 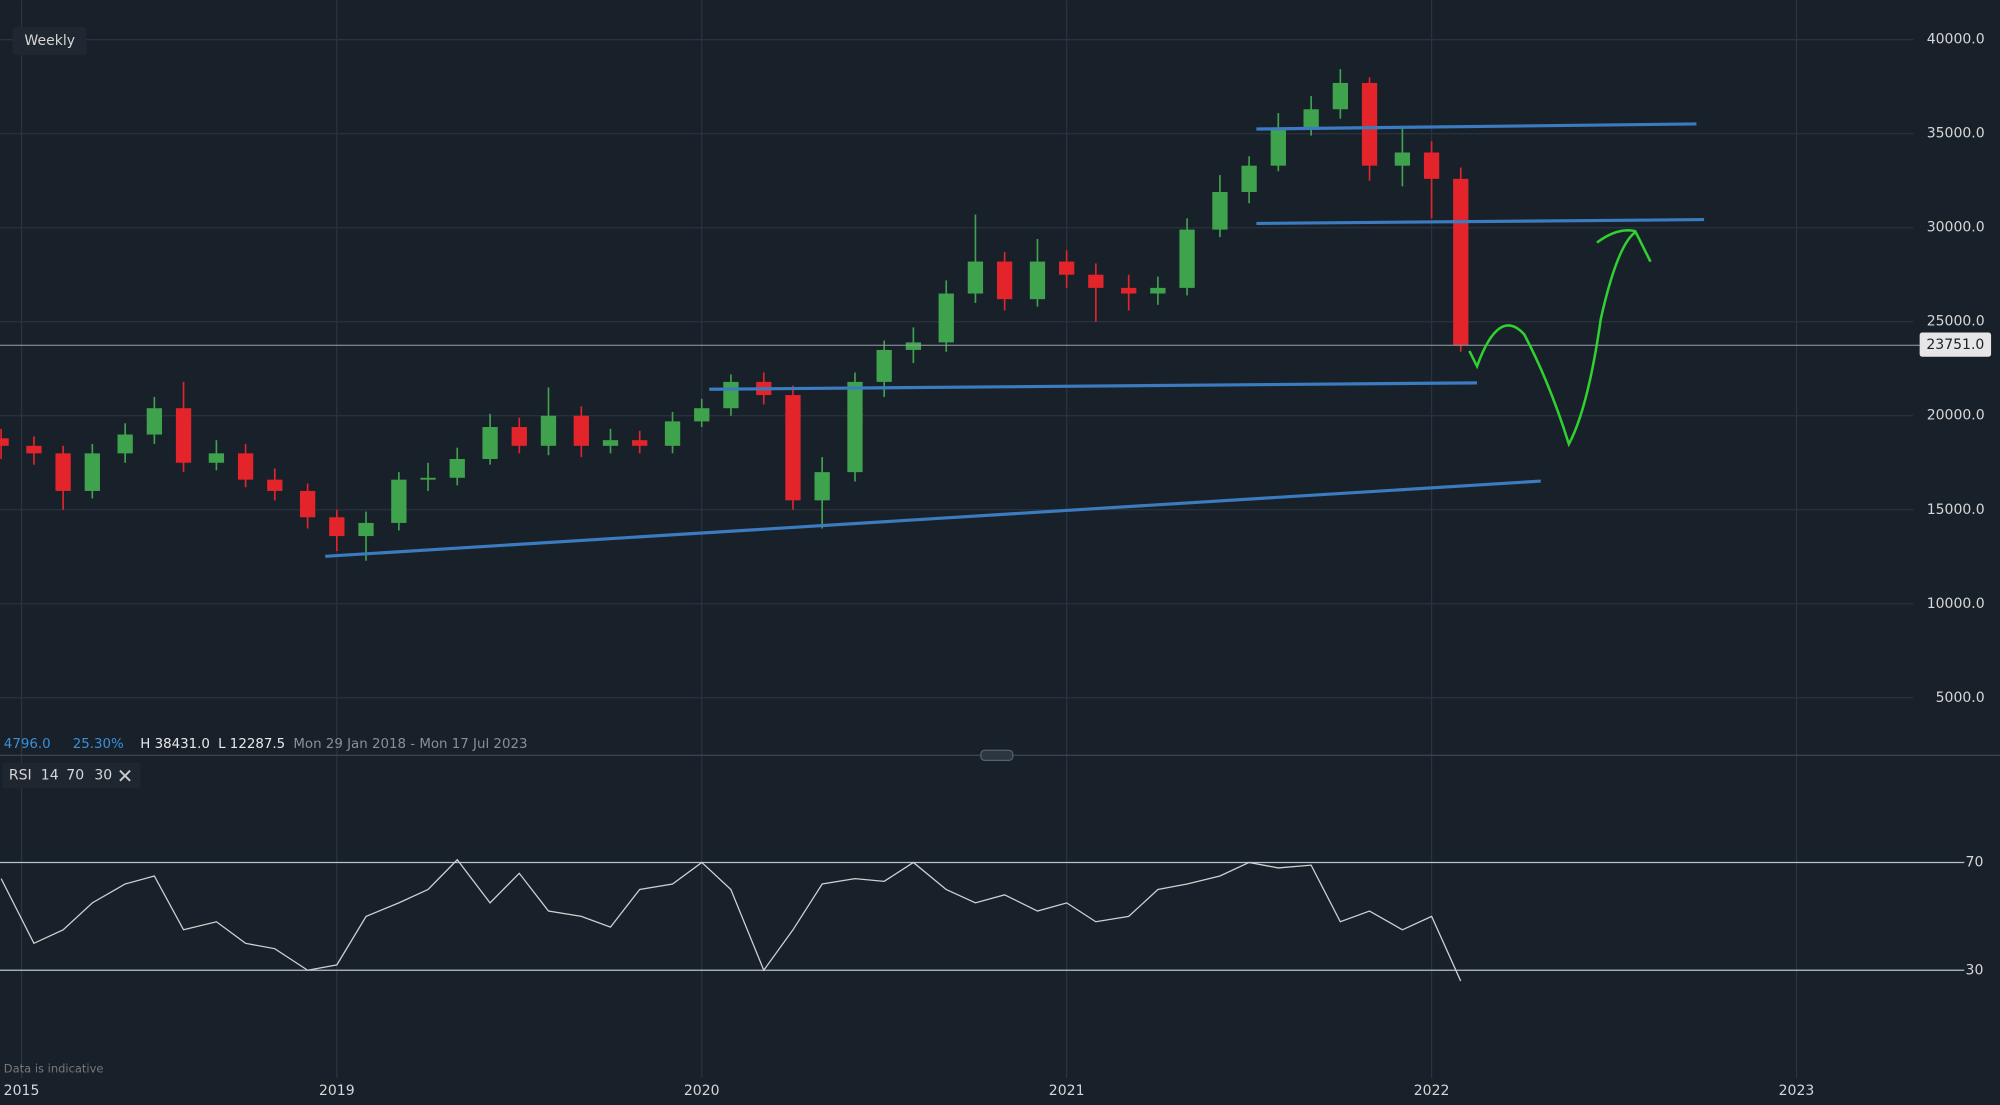 I want to click on y-tick-label: 30000.0, so click(x=1956, y=228).